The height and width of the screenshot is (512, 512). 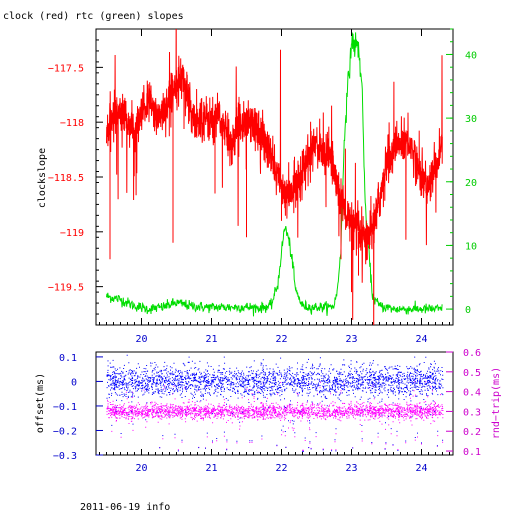 What do you see at coordinates (211, 339) in the screenshot?
I see `top-x-tick-label: 21` at bounding box center [211, 339].